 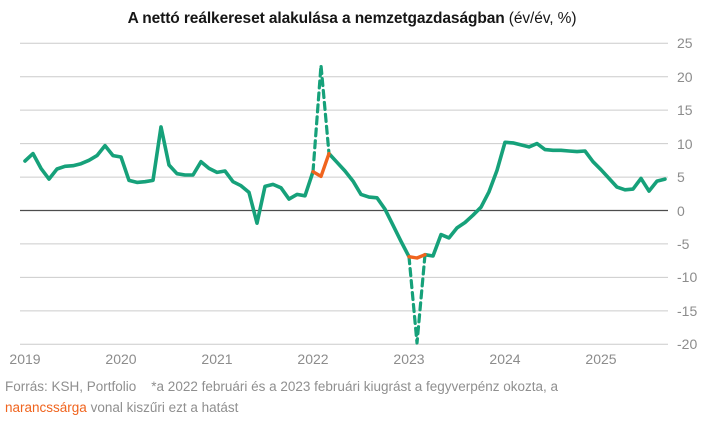 I want to click on x-axis-tick-label: 2019, so click(x=25, y=359).